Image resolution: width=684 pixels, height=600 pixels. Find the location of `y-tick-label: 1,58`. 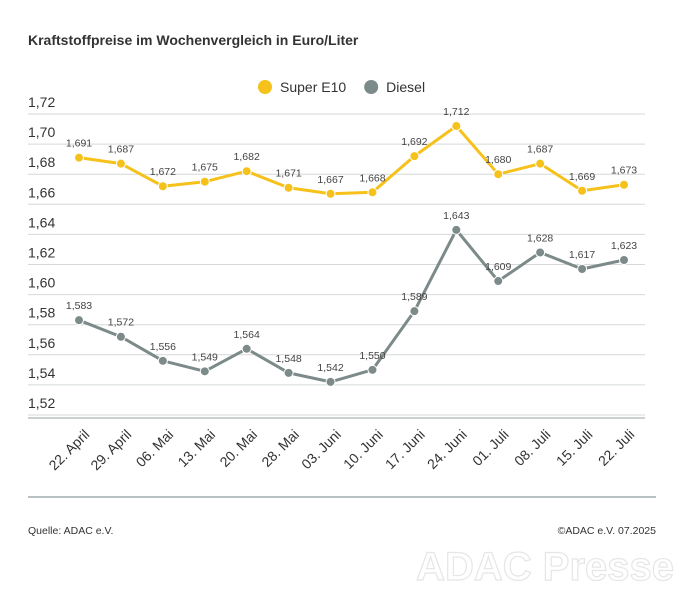

y-tick-label: 1,58 is located at coordinates (41, 313).